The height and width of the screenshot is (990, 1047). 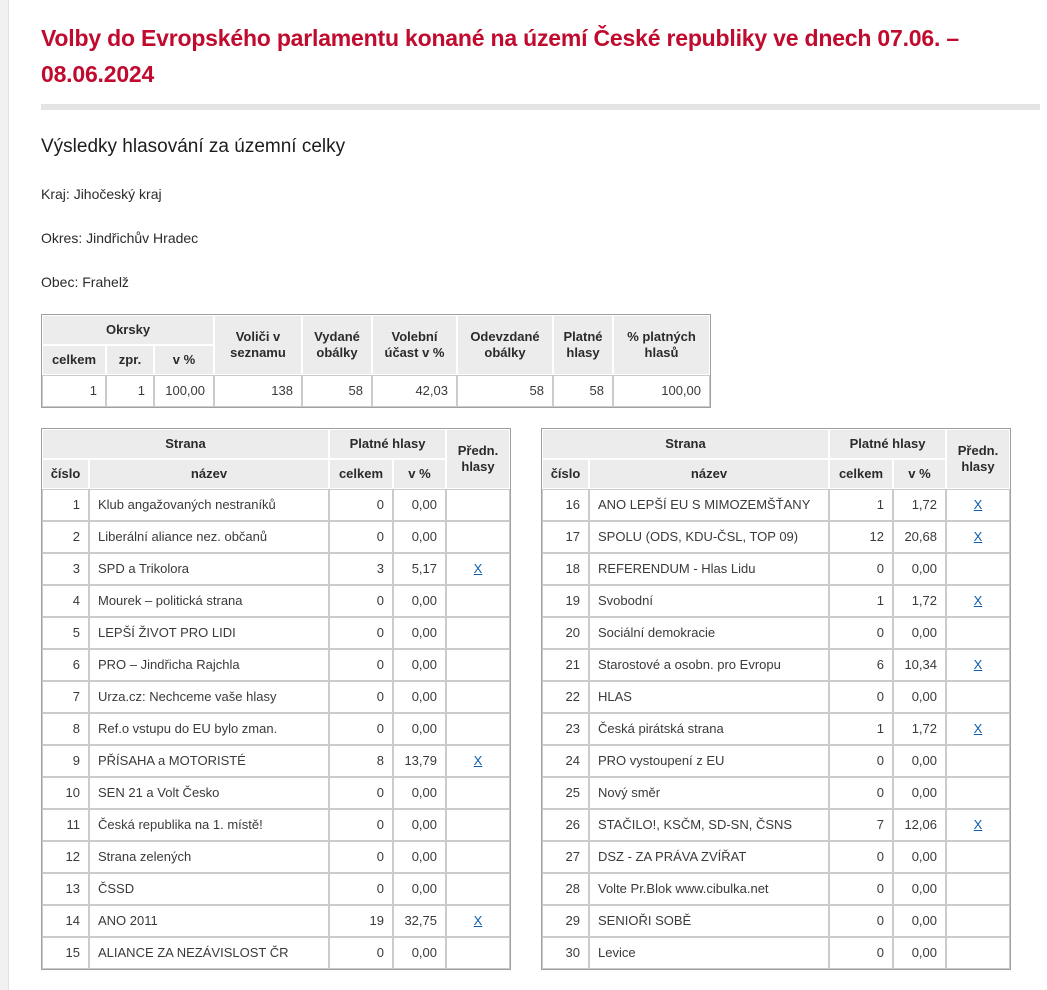 What do you see at coordinates (709, 921) in the screenshot?
I see `party-name: SENIOŘI SOBĚ` at bounding box center [709, 921].